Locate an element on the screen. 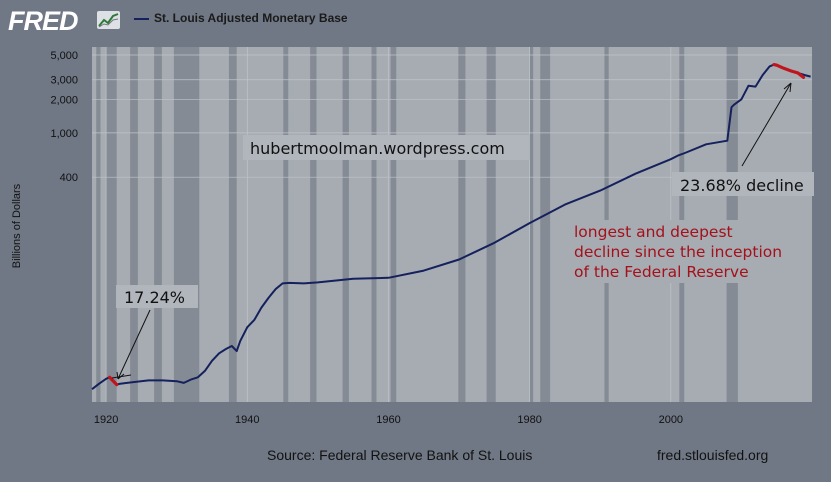  note-line: longest and deepest is located at coordinates (653, 232).